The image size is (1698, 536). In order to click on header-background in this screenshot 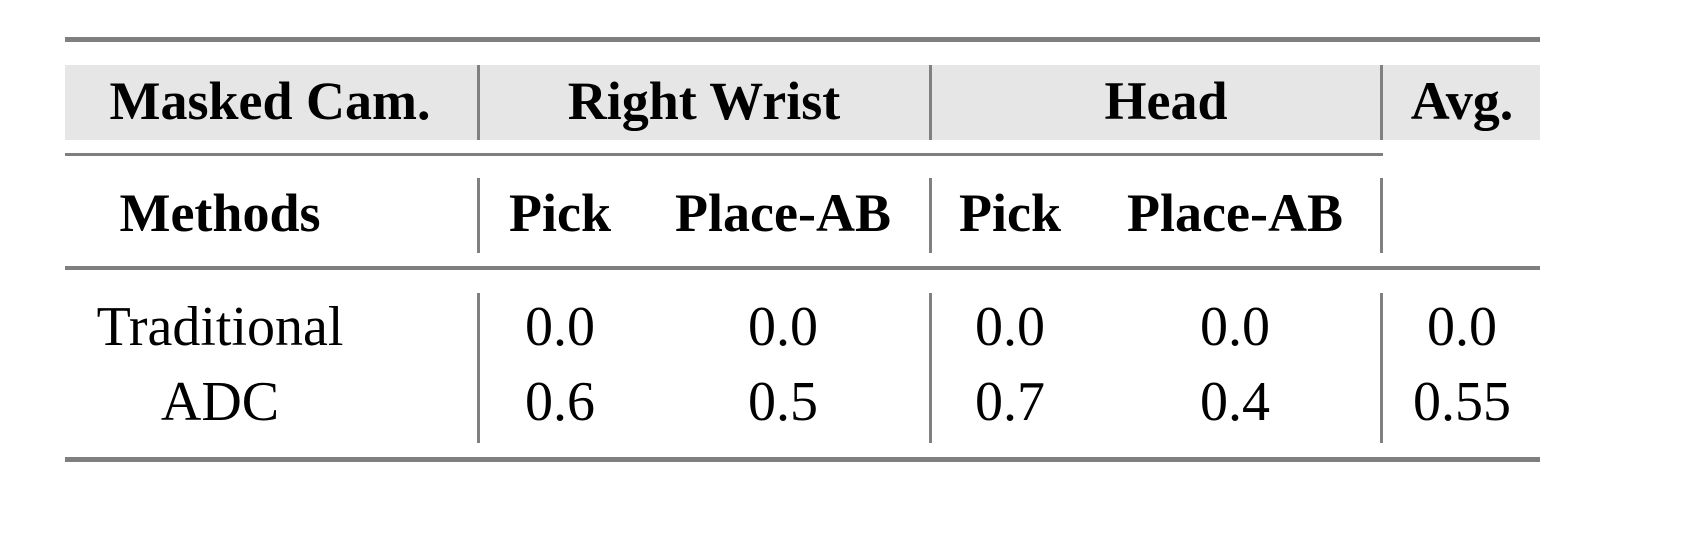, I will do `click(802, 102)`.